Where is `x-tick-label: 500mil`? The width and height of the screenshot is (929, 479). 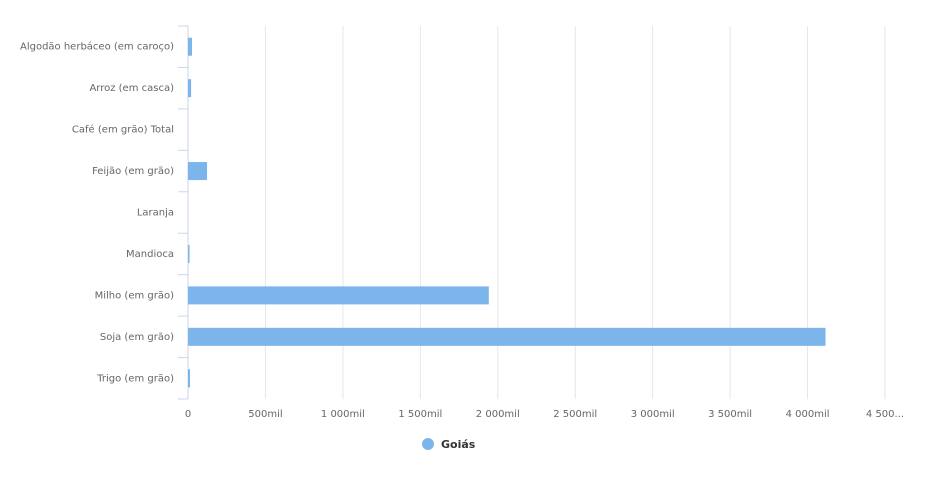 x-tick-label: 500mil is located at coordinates (265, 414).